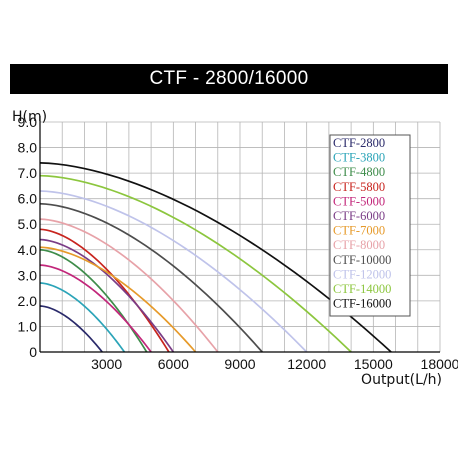  I want to click on chart-title: CTF - 2800/16000, so click(229, 78).